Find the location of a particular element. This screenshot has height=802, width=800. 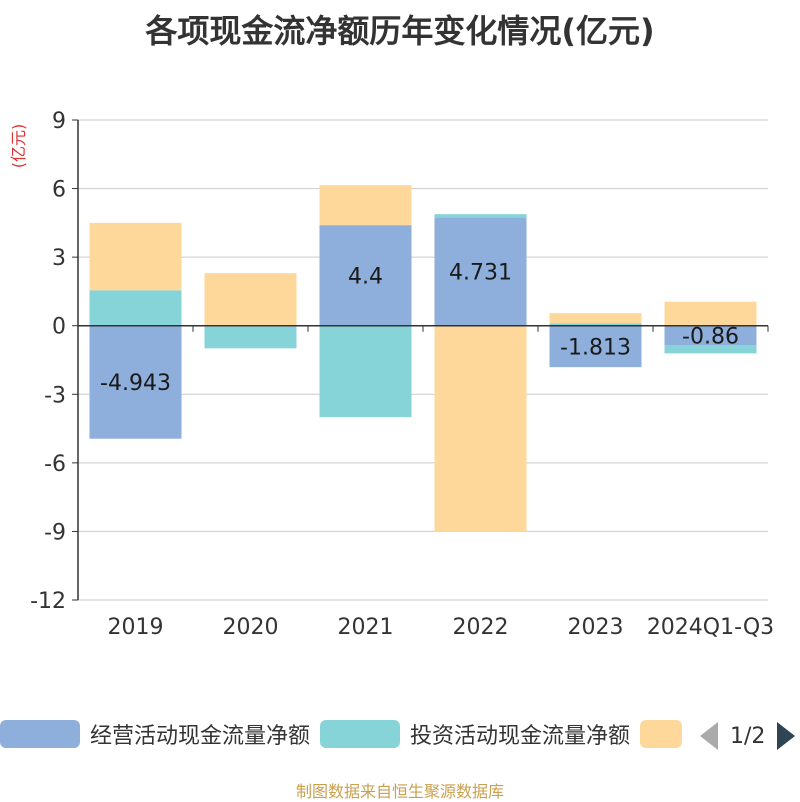

source-footer: 制图数据来自恒生聚源数据库 is located at coordinates (399, 791).